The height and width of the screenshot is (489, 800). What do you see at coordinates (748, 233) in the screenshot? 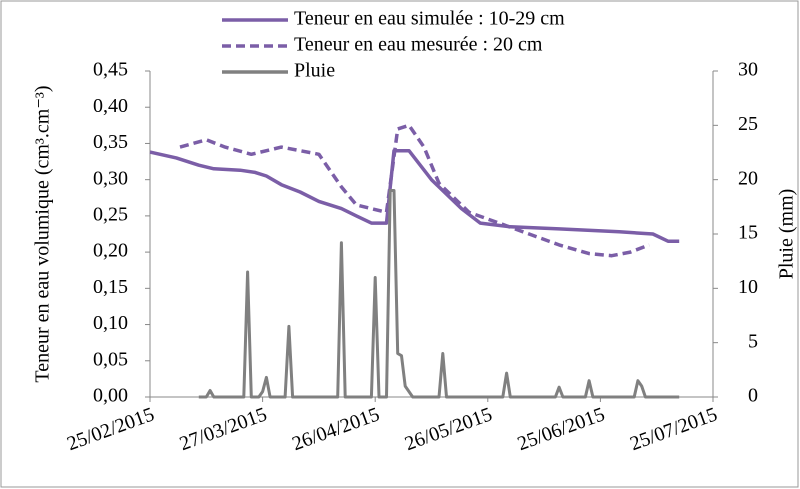
I see `y2-tick-label: 15` at bounding box center [748, 233].